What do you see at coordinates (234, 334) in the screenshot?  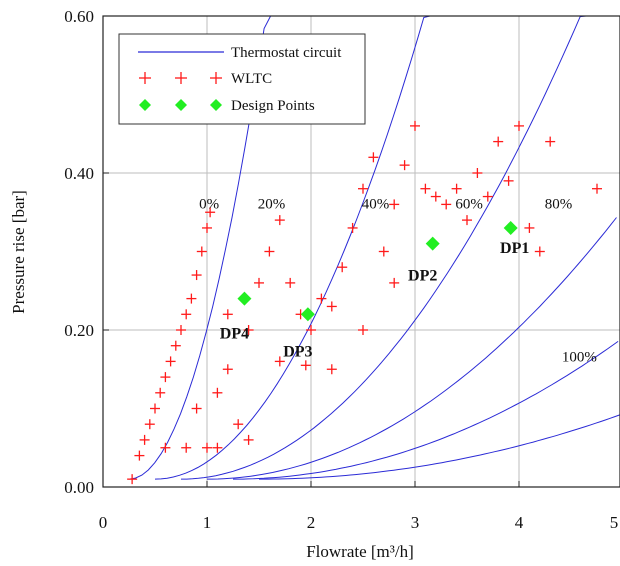 I see `dp-label-dp4: DP4` at bounding box center [234, 334].